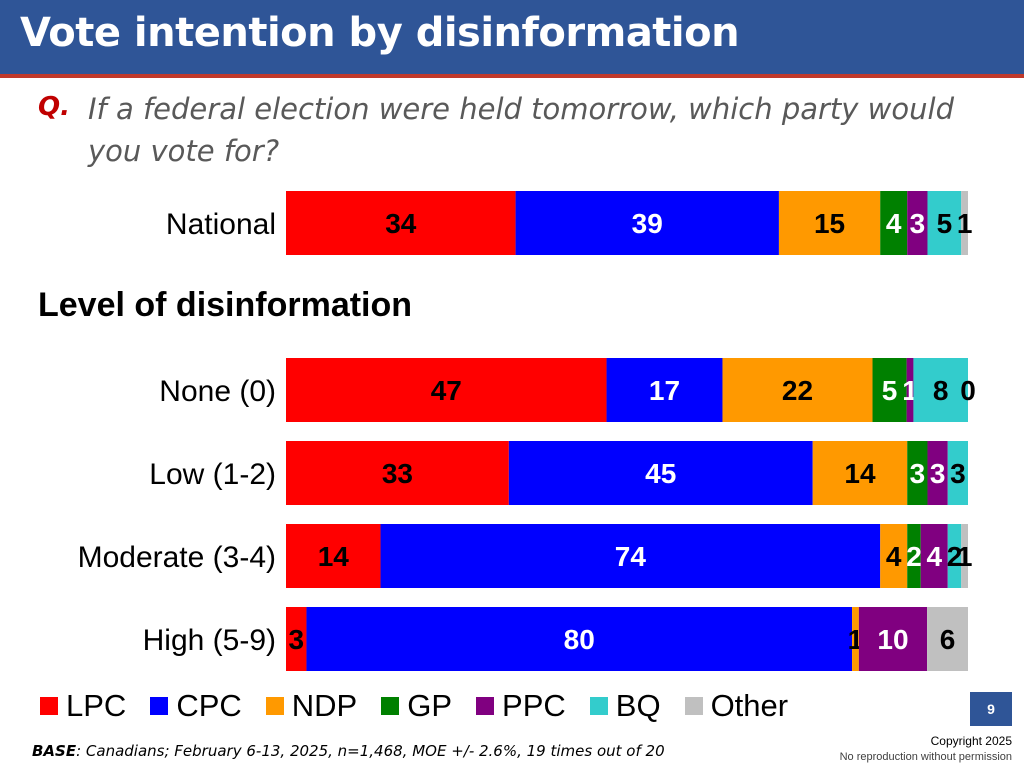 The width and height of the screenshot is (1024, 768). I want to click on data-label-low-1-2-ndp: 14, so click(860, 473).